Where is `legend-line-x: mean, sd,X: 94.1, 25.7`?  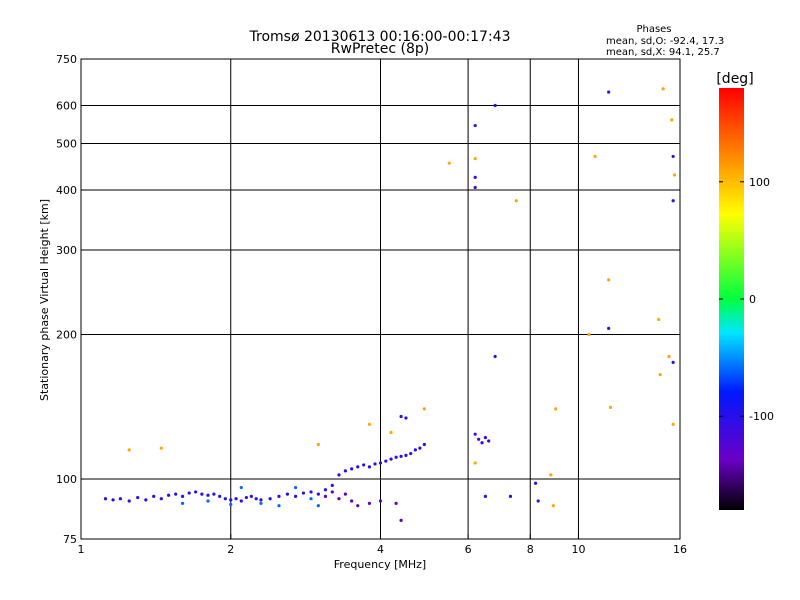 legend-line-x: mean, sd,X: 94.1, 25.7 is located at coordinates (663, 52).